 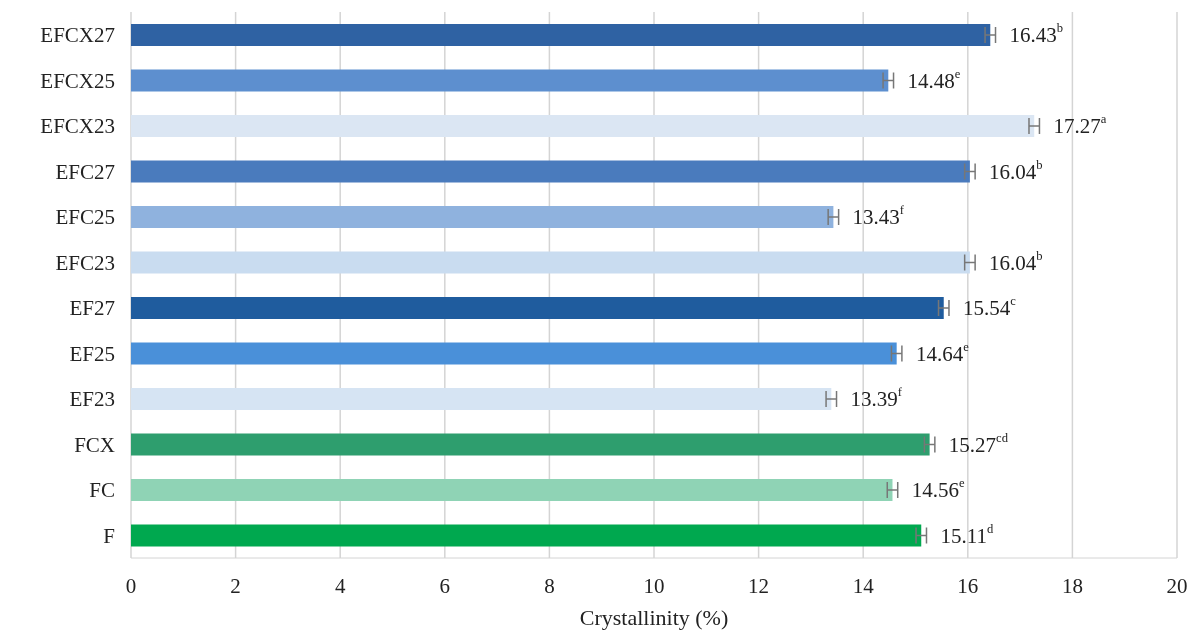 What do you see at coordinates (942, 352) in the screenshot?
I see `data-label: 14.64$^{e}$` at bounding box center [942, 352].